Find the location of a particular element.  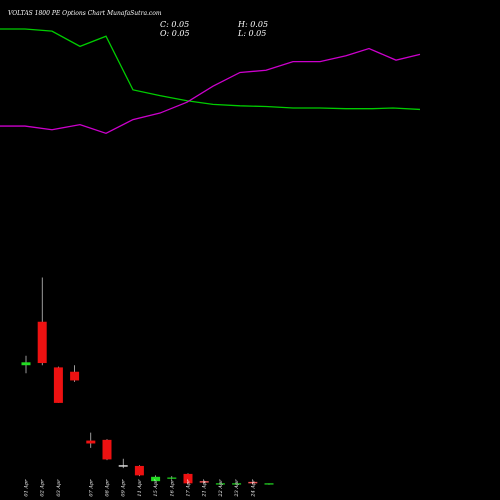

x-tick-label: 07 Apr is located at coordinates (91, 488).